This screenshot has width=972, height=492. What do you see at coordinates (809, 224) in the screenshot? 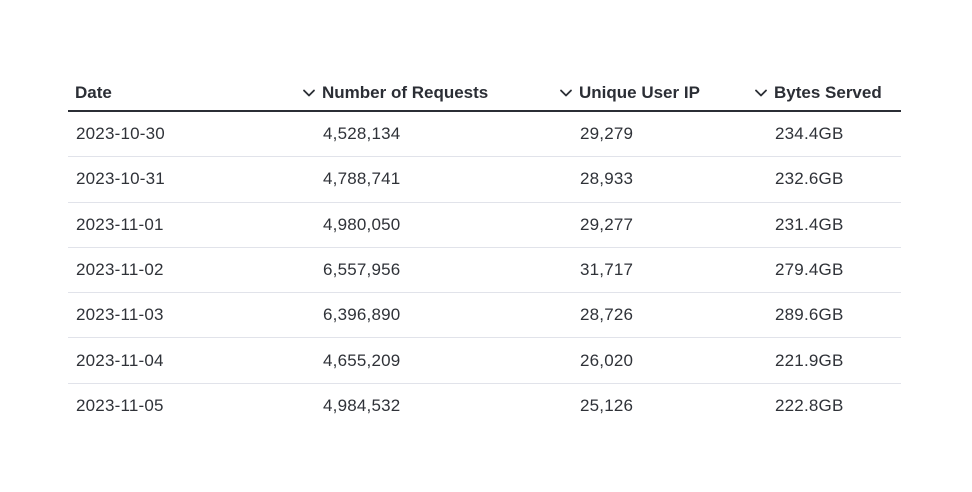
I see `cell-bytes-served: 231.4GB` at bounding box center [809, 224].